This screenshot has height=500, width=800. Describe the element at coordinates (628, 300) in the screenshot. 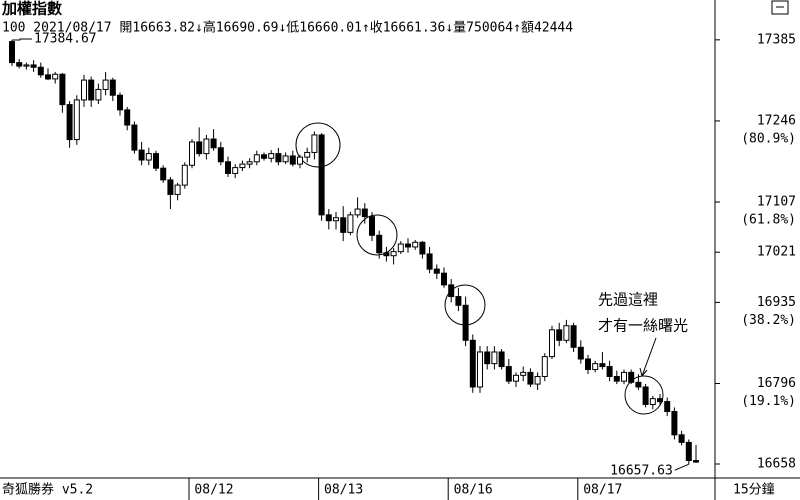

I see `note-line: 先過這裡` at that location.